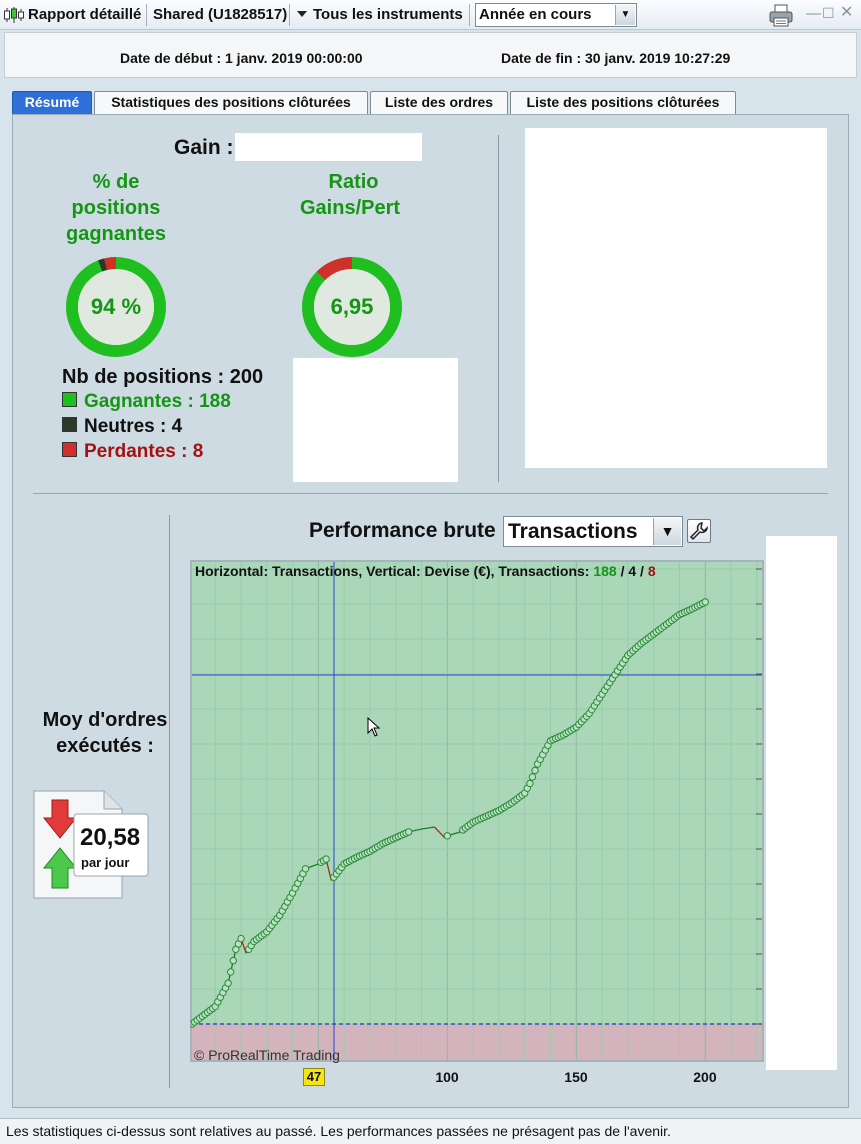 This screenshot has height=1144, width=861. I want to click on end-date: Date de fin : 30 janv. 2019 10:27:29, so click(616, 58).